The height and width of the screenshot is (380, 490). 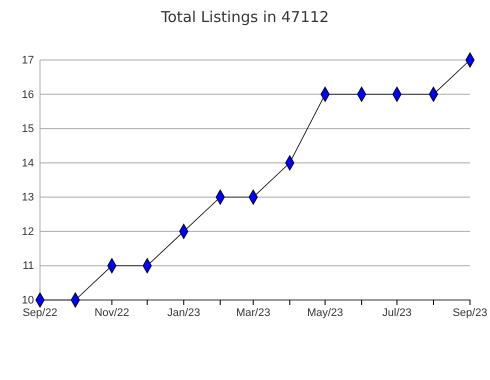 What do you see at coordinates (28, 129) in the screenshot?
I see `y-tick-label: 15` at bounding box center [28, 129].